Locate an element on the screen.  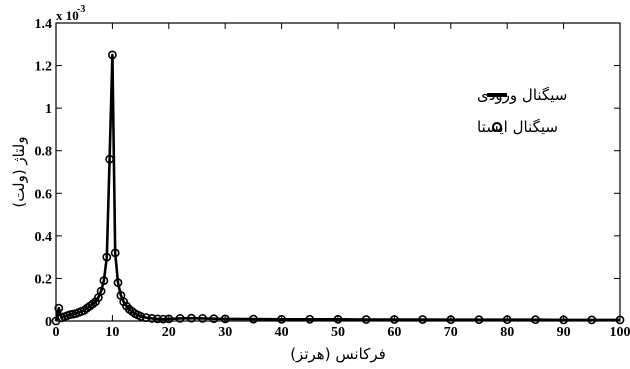
y-tick-label: 1.2 is located at coordinates (44, 67).